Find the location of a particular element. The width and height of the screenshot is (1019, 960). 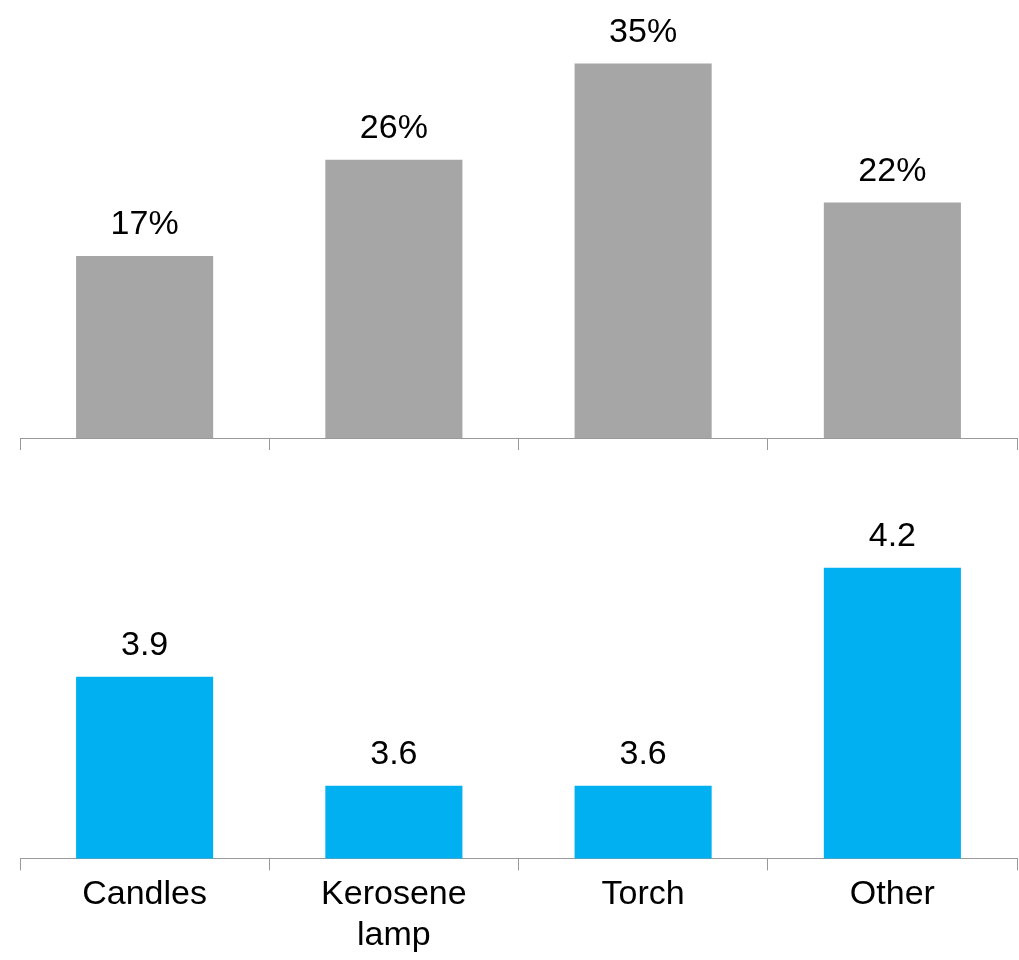

data-label: 4.2 is located at coordinates (892, 534).